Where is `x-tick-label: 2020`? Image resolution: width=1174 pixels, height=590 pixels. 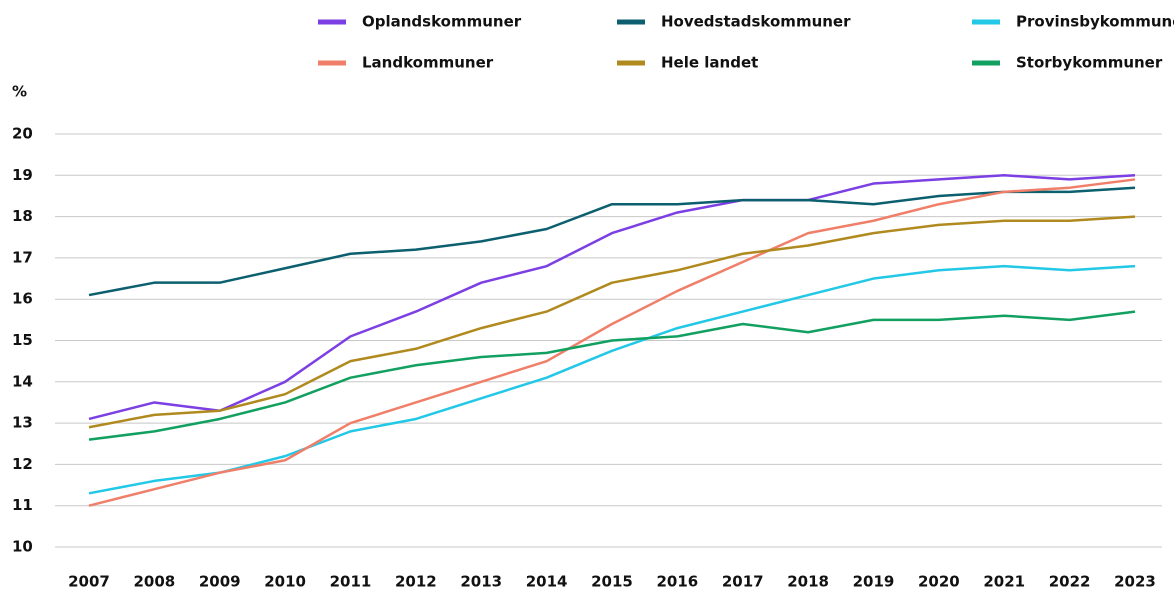
x-tick-label: 2020 is located at coordinates (939, 581).